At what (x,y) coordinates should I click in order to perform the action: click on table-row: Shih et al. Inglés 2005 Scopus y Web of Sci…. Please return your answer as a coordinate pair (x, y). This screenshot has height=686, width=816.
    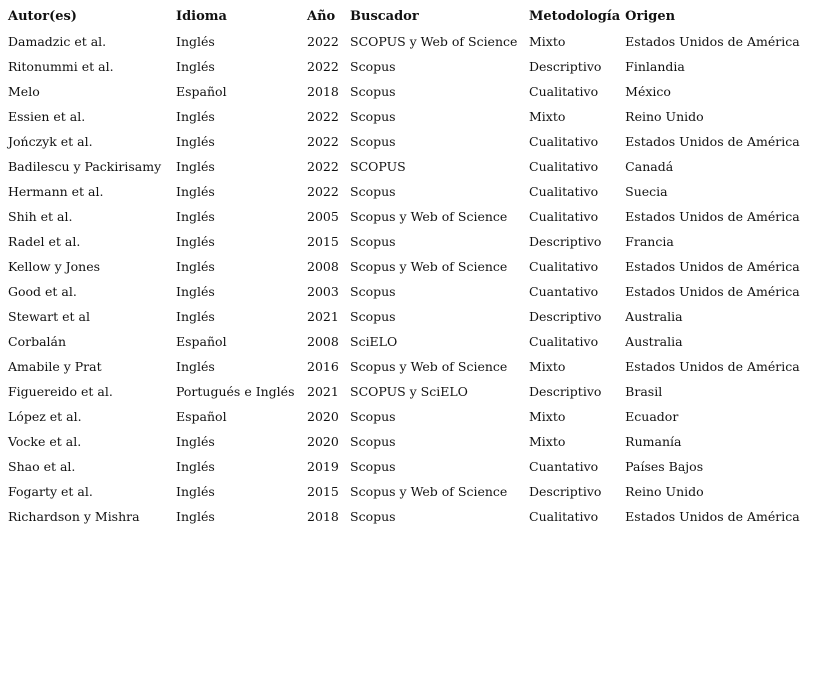
    Looking at the image, I should click on (406, 216).